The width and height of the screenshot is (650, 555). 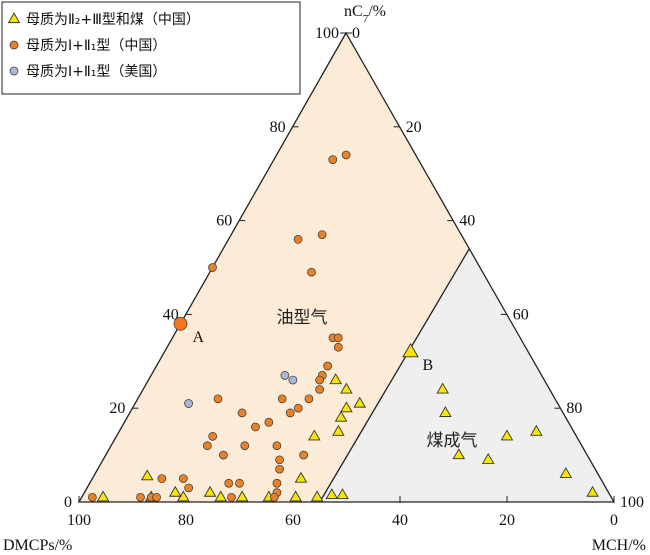 What do you see at coordinates (428, 365) in the screenshot?
I see `special-point-label-b: B` at bounding box center [428, 365].